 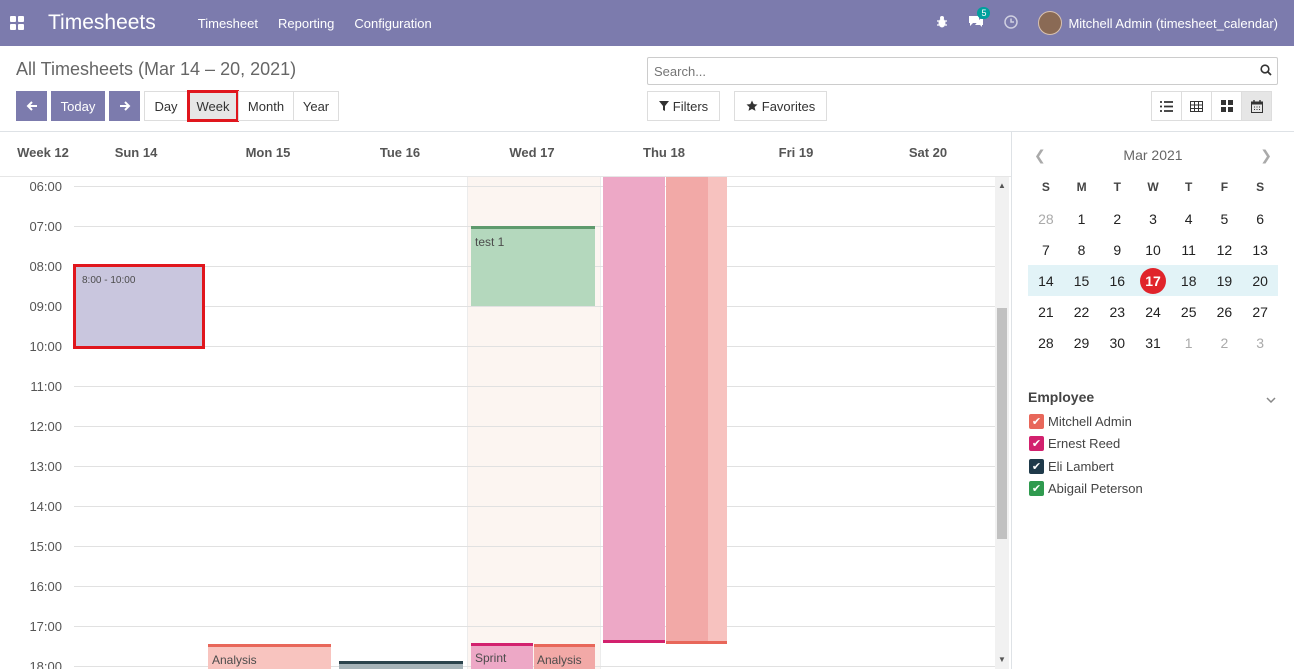 What do you see at coordinates (951, 71) in the screenshot?
I see `search-input` at bounding box center [951, 71].